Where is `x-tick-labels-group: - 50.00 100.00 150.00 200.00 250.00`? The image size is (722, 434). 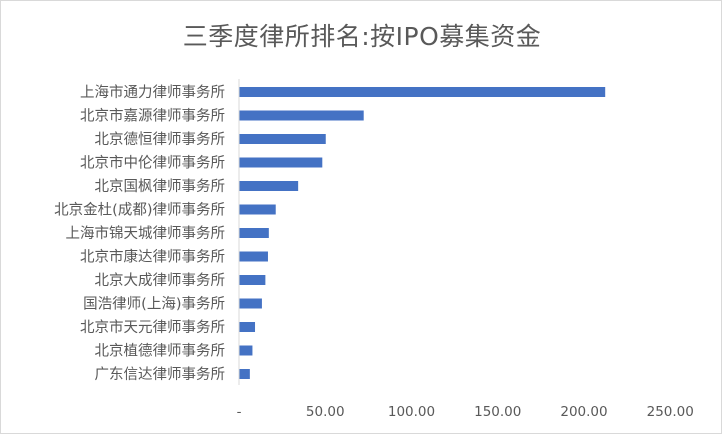 x-tick-labels-group: - 50.00 100.00 150.00 200.00 250.00 is located at coordinates (465, 412).